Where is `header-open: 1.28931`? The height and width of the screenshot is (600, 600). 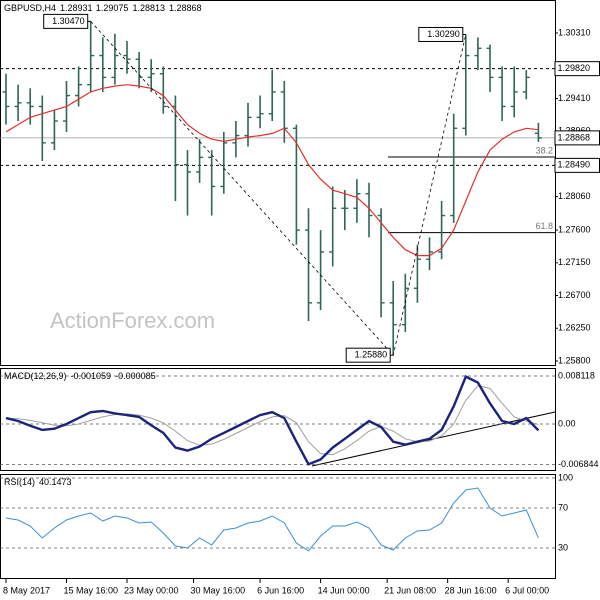 header-open: 1.28931 is located at coordinates (76, 8).